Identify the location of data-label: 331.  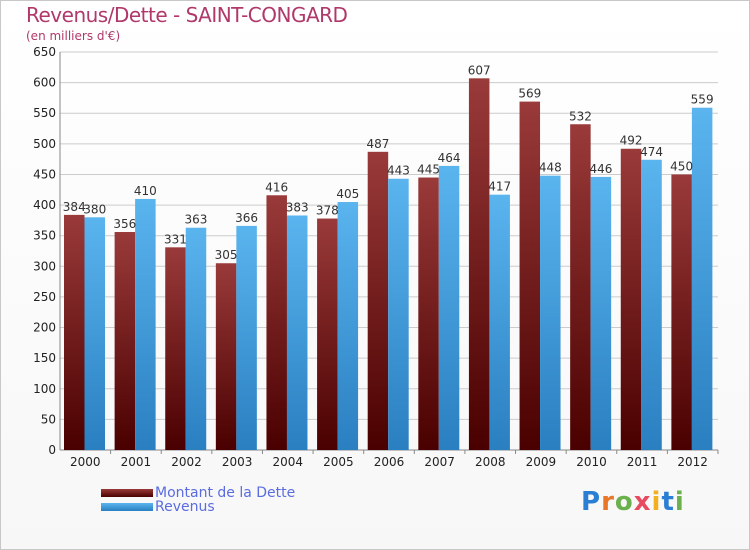
(175, 239).